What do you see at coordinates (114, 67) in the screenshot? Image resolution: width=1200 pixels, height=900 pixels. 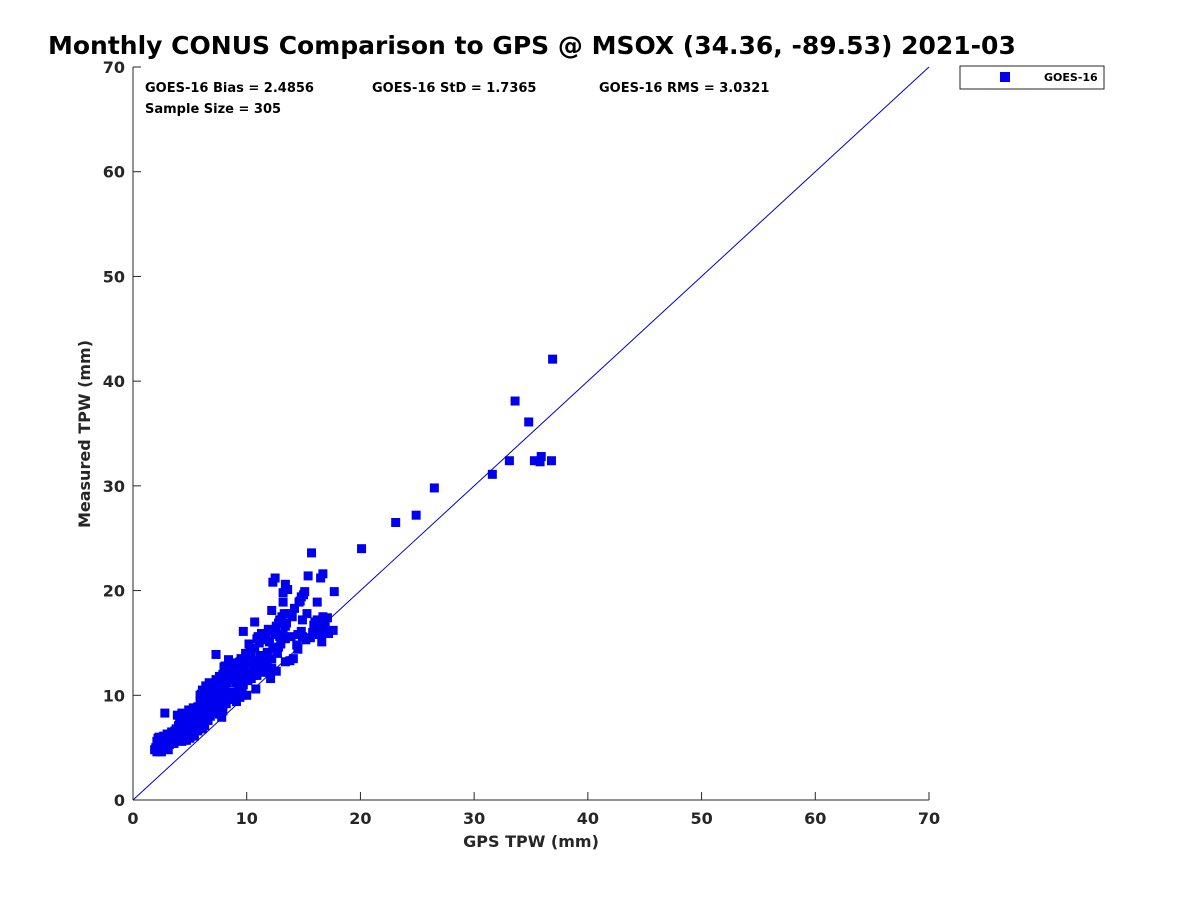 I see `y-tick-label: 70` at bounding box center [114, 67].